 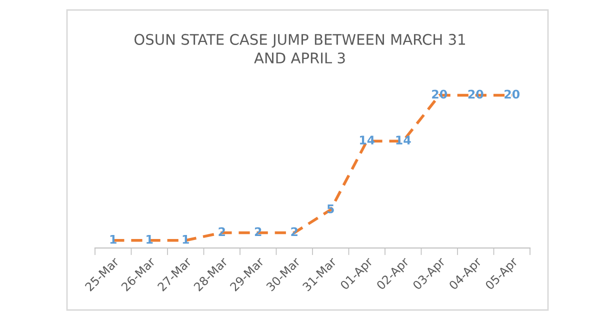 What do you see at coordinates (299, 49) in the screenshot?
I see `chart-title: OSUN STATE CASE JUMP BETWEEN MARCH 31 AND APRIL 3` at bounding box center [299, 49].